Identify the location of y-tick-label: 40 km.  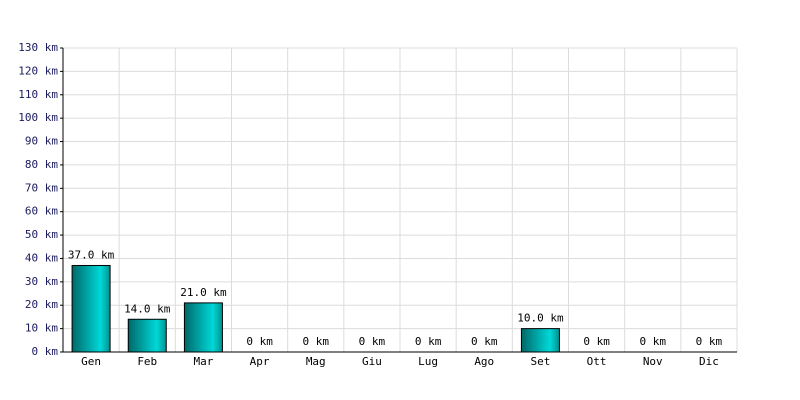
(41, 257).